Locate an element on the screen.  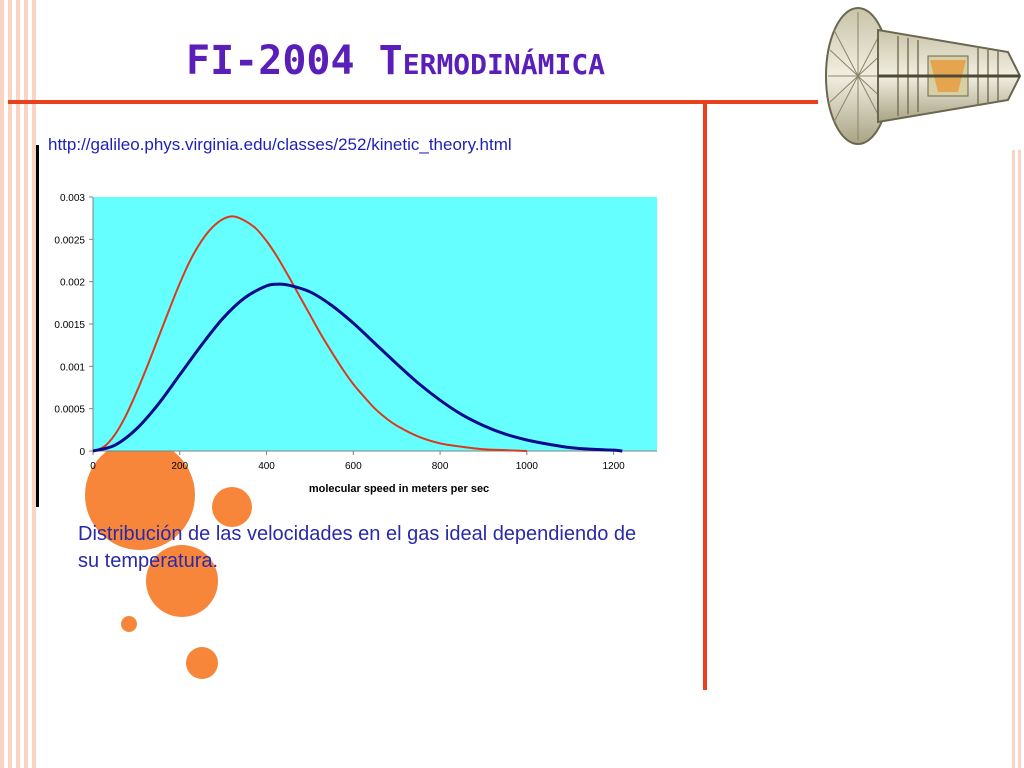
left-stripe-decoration is located at coordinates (18, 384).